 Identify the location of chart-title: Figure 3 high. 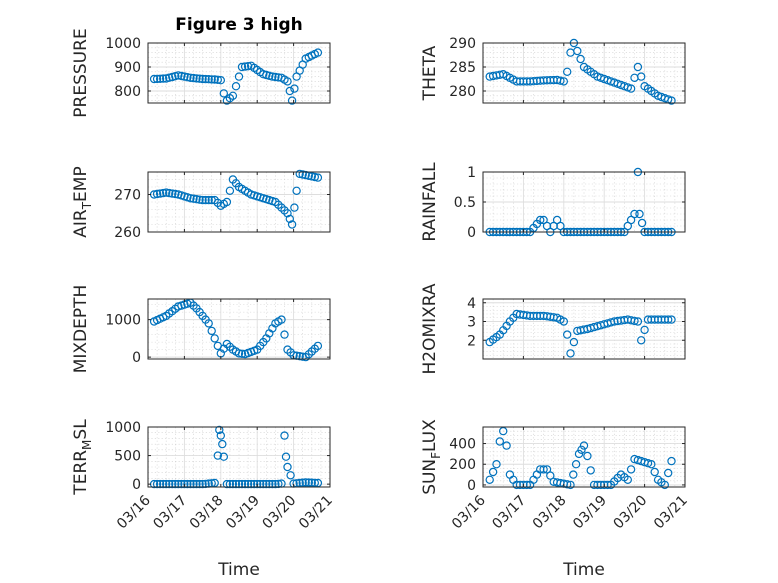
(239, 25).